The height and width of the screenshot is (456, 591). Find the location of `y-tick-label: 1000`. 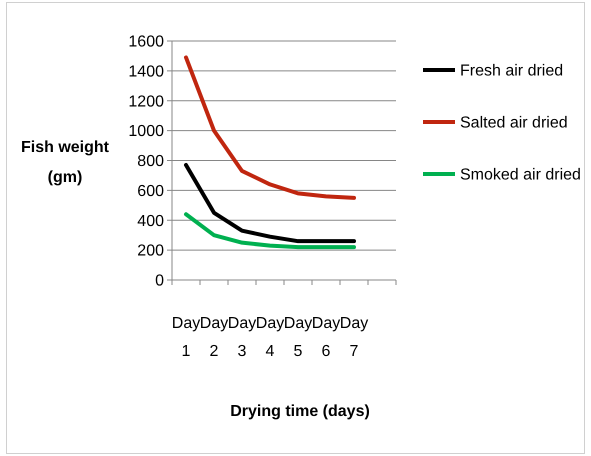

y-tick-label: 1000 is located at coordinates (146, 131).